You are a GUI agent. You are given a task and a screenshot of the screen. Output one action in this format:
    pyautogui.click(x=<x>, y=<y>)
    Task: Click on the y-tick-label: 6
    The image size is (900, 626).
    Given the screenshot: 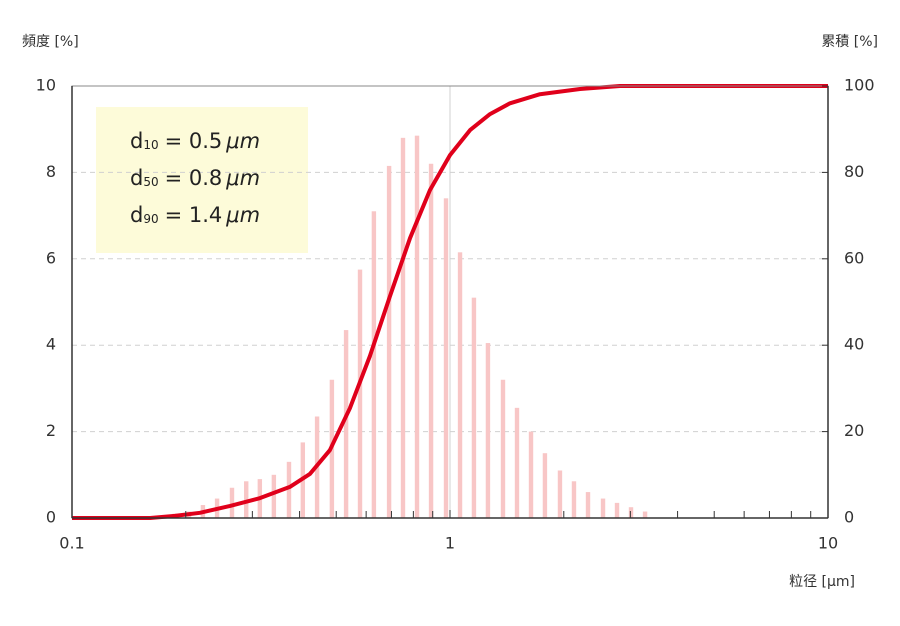 What is the action you would take?
    pyautogui.click(x=51, y=257)
    